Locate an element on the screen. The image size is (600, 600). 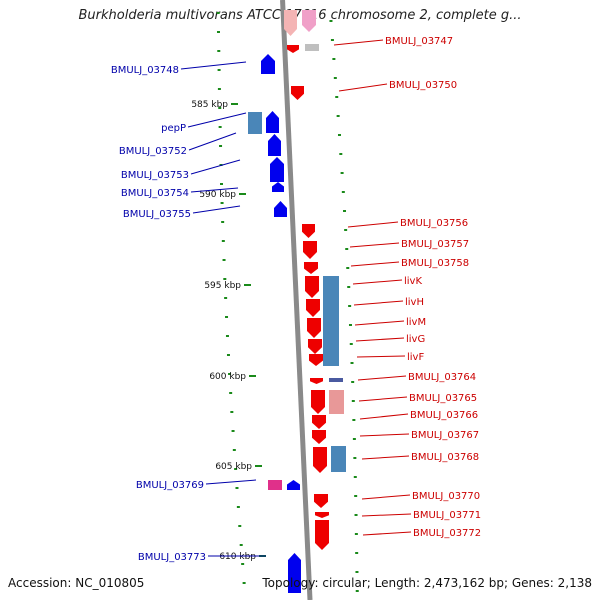
gene-label-right: BMULJ_03764 is located at coordinates (442, 377).